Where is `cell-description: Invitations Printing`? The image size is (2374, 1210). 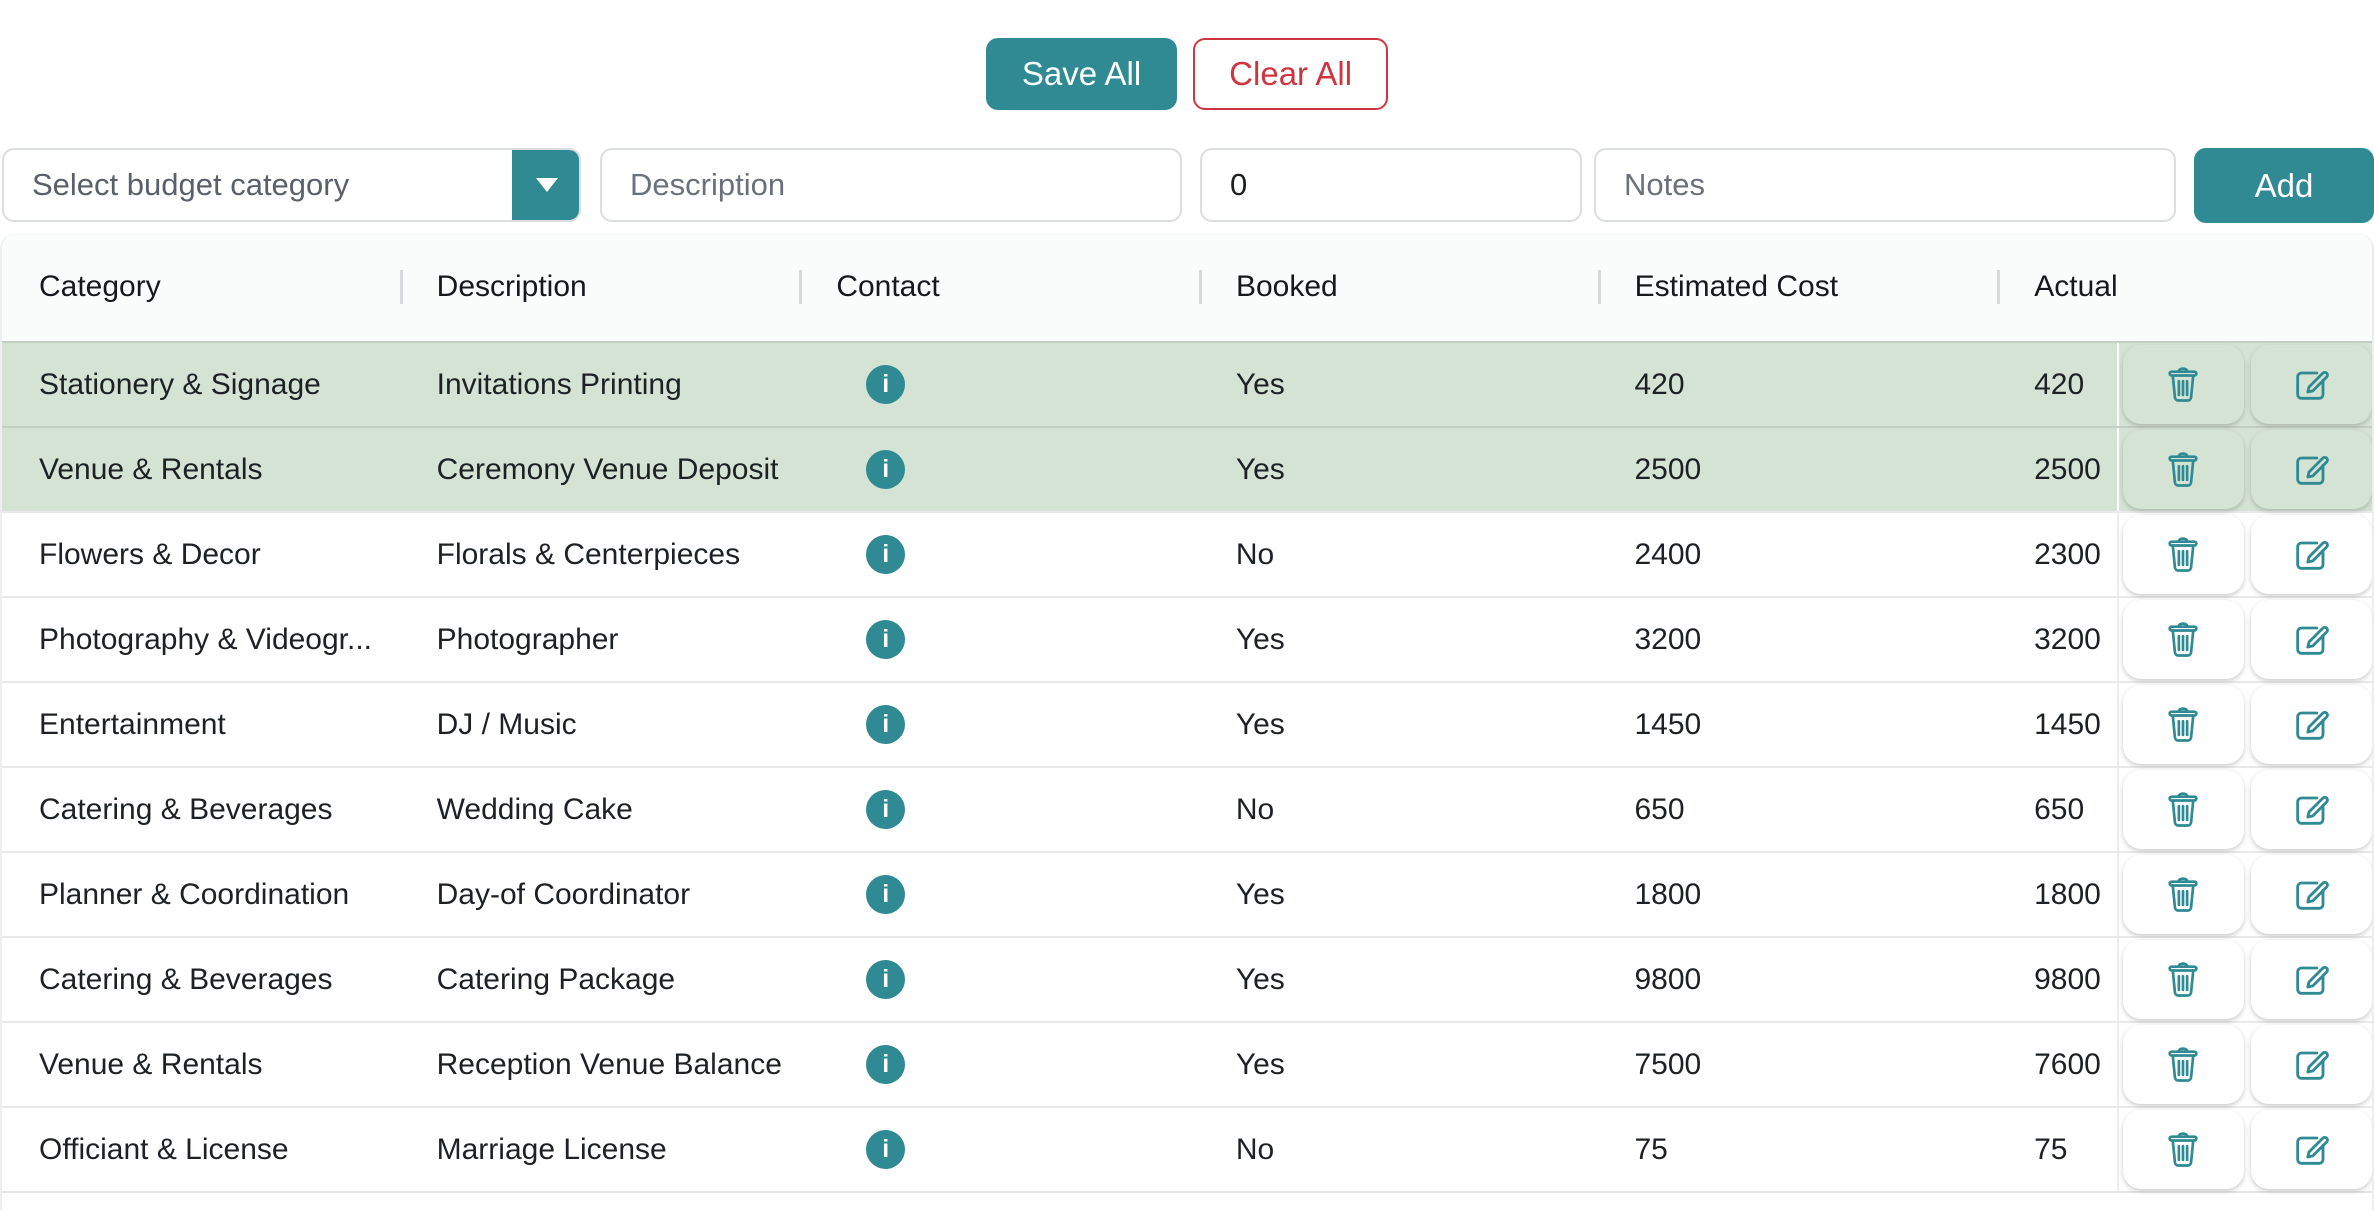 cell-description: Invitations Printing is located at coordinates (559, 384).